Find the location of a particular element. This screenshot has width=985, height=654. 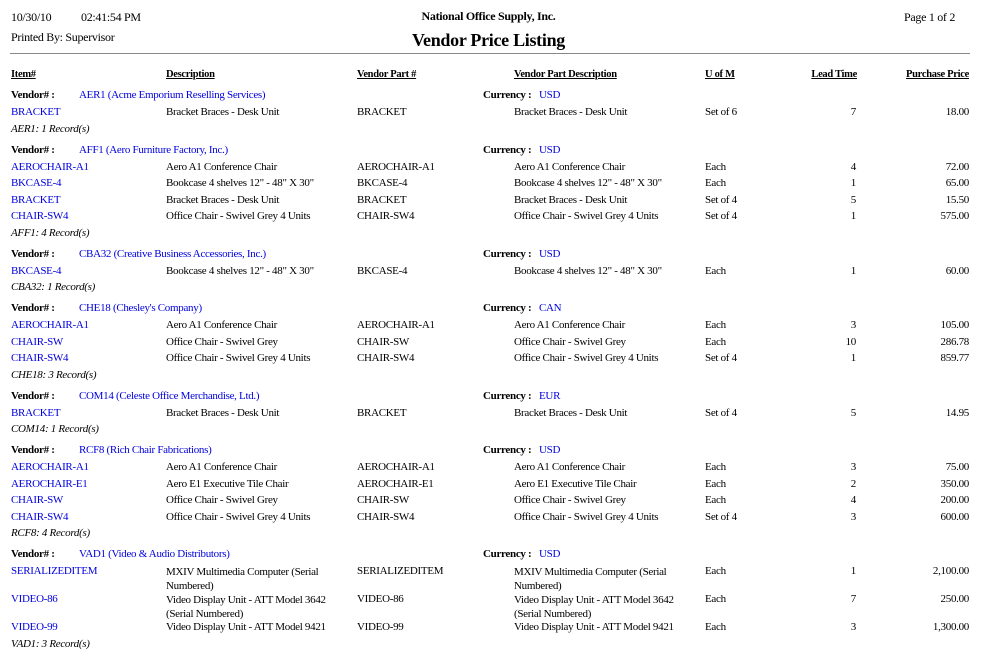

description: Bracket Braces - Desk Unit is located at coordinates (223, 199).